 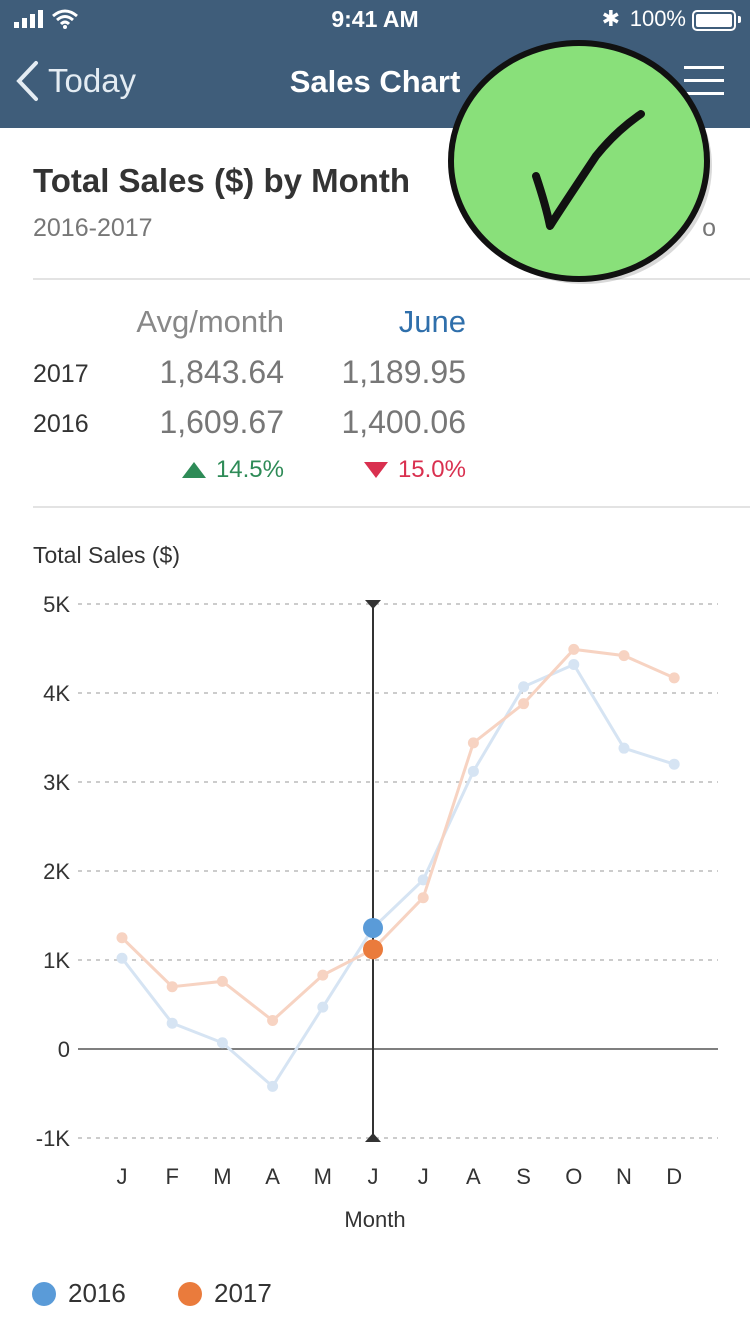 I want to click on row-2016-avg: 1,609.67, so click(x=221, y=422).